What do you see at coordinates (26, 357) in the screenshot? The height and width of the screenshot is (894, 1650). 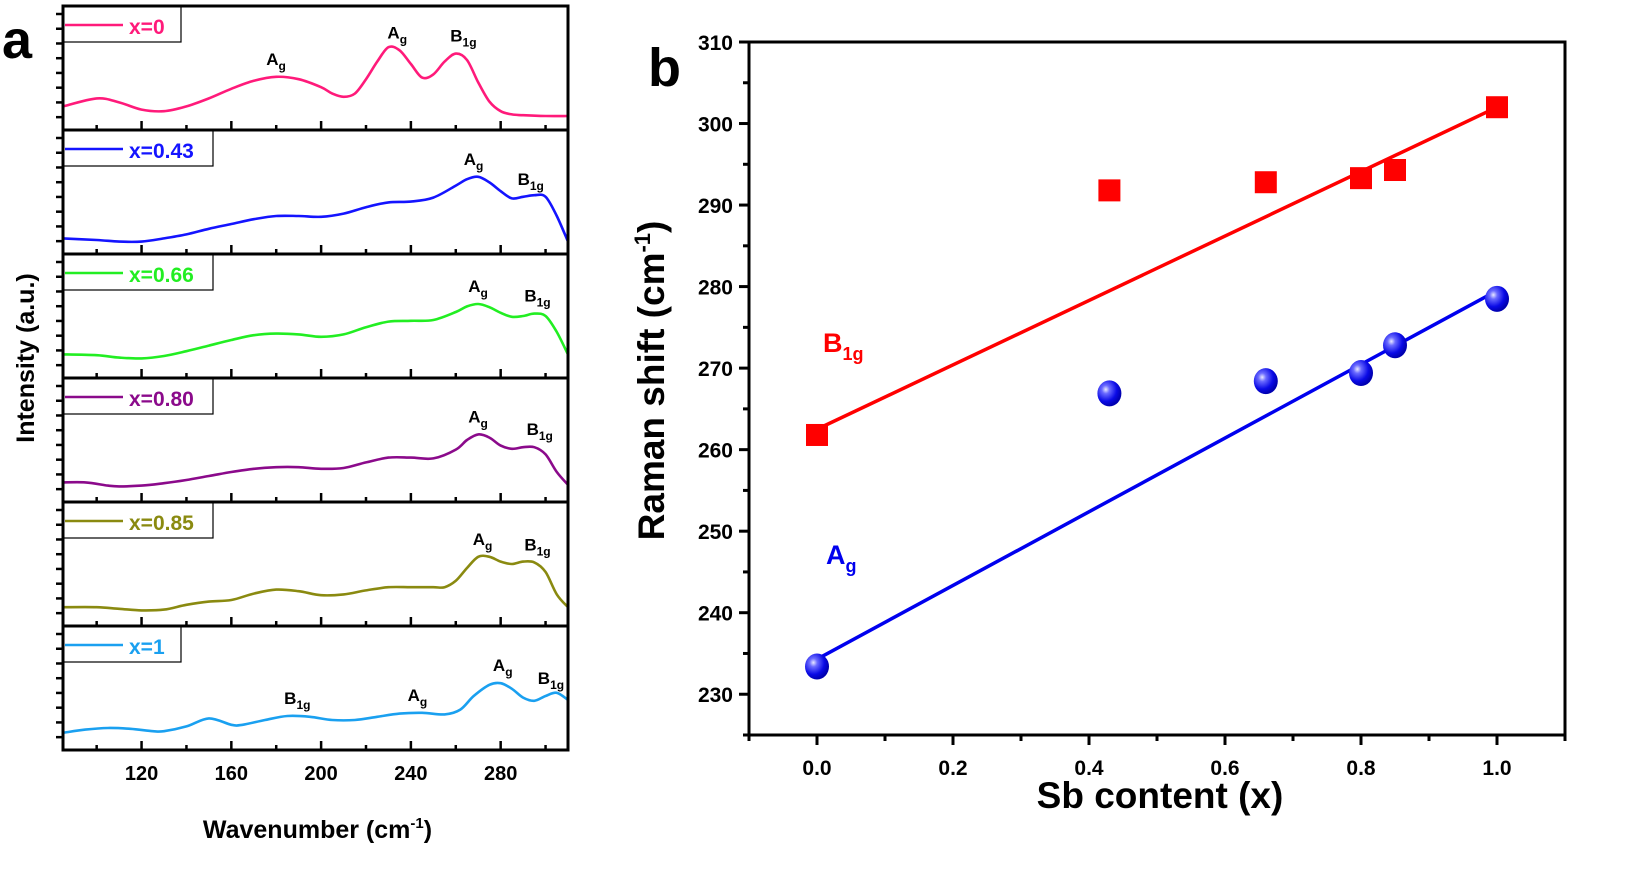 I see `y-axis-label: Intensity (a.u.)` at bounding box center [26, 357].